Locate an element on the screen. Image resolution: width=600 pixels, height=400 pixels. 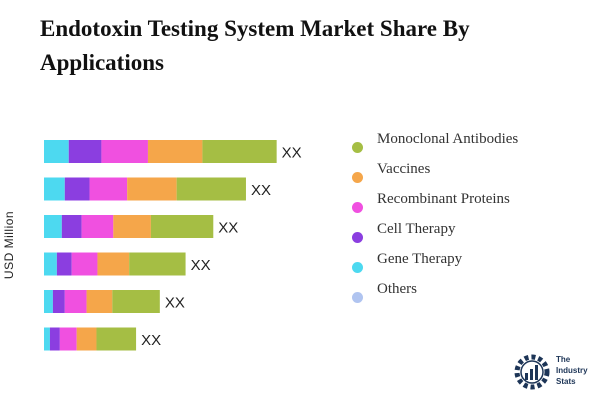
legend-label: Recombinant Proteins is located at coordinates (443, 198).